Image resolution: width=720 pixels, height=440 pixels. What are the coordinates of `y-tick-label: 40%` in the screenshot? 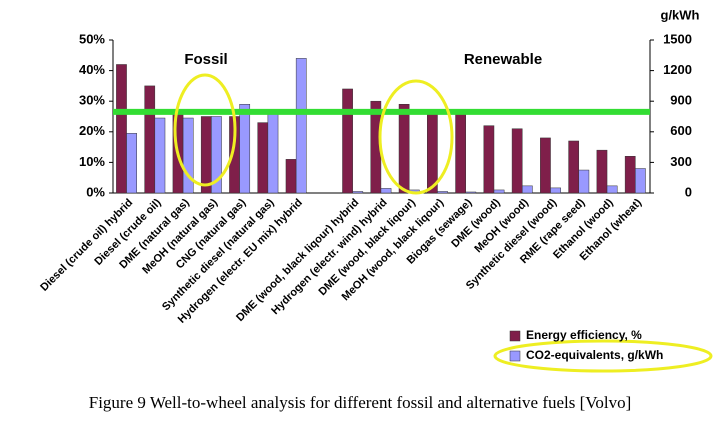 It's located at (92, 69).